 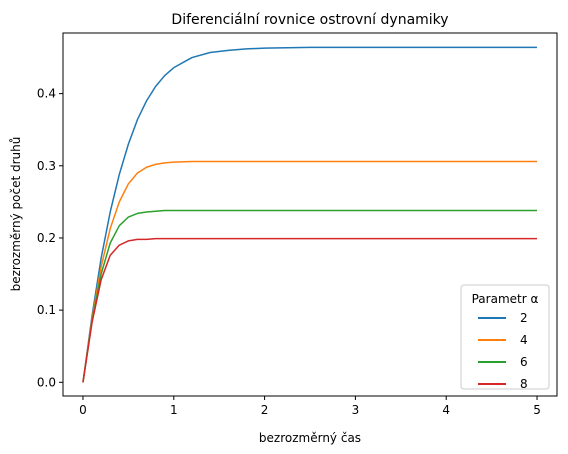 I want to click on x-tick-label: 3, so click(x=356, y=410).